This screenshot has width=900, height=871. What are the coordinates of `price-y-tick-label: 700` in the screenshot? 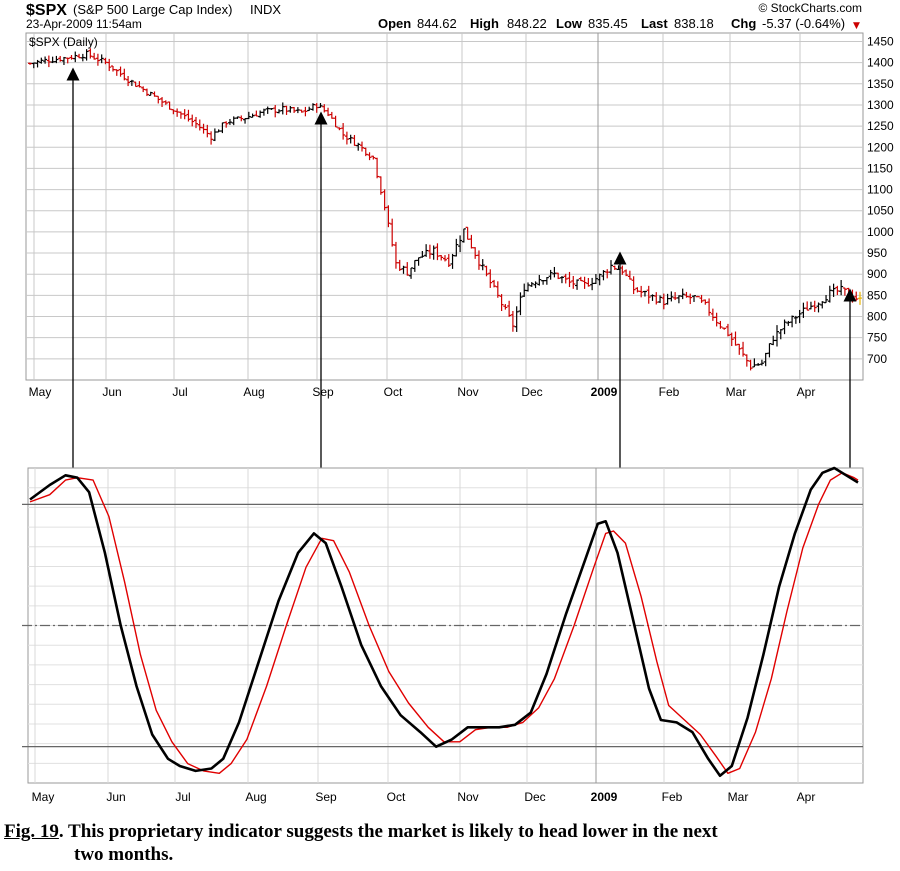 It's located at (877, 359).